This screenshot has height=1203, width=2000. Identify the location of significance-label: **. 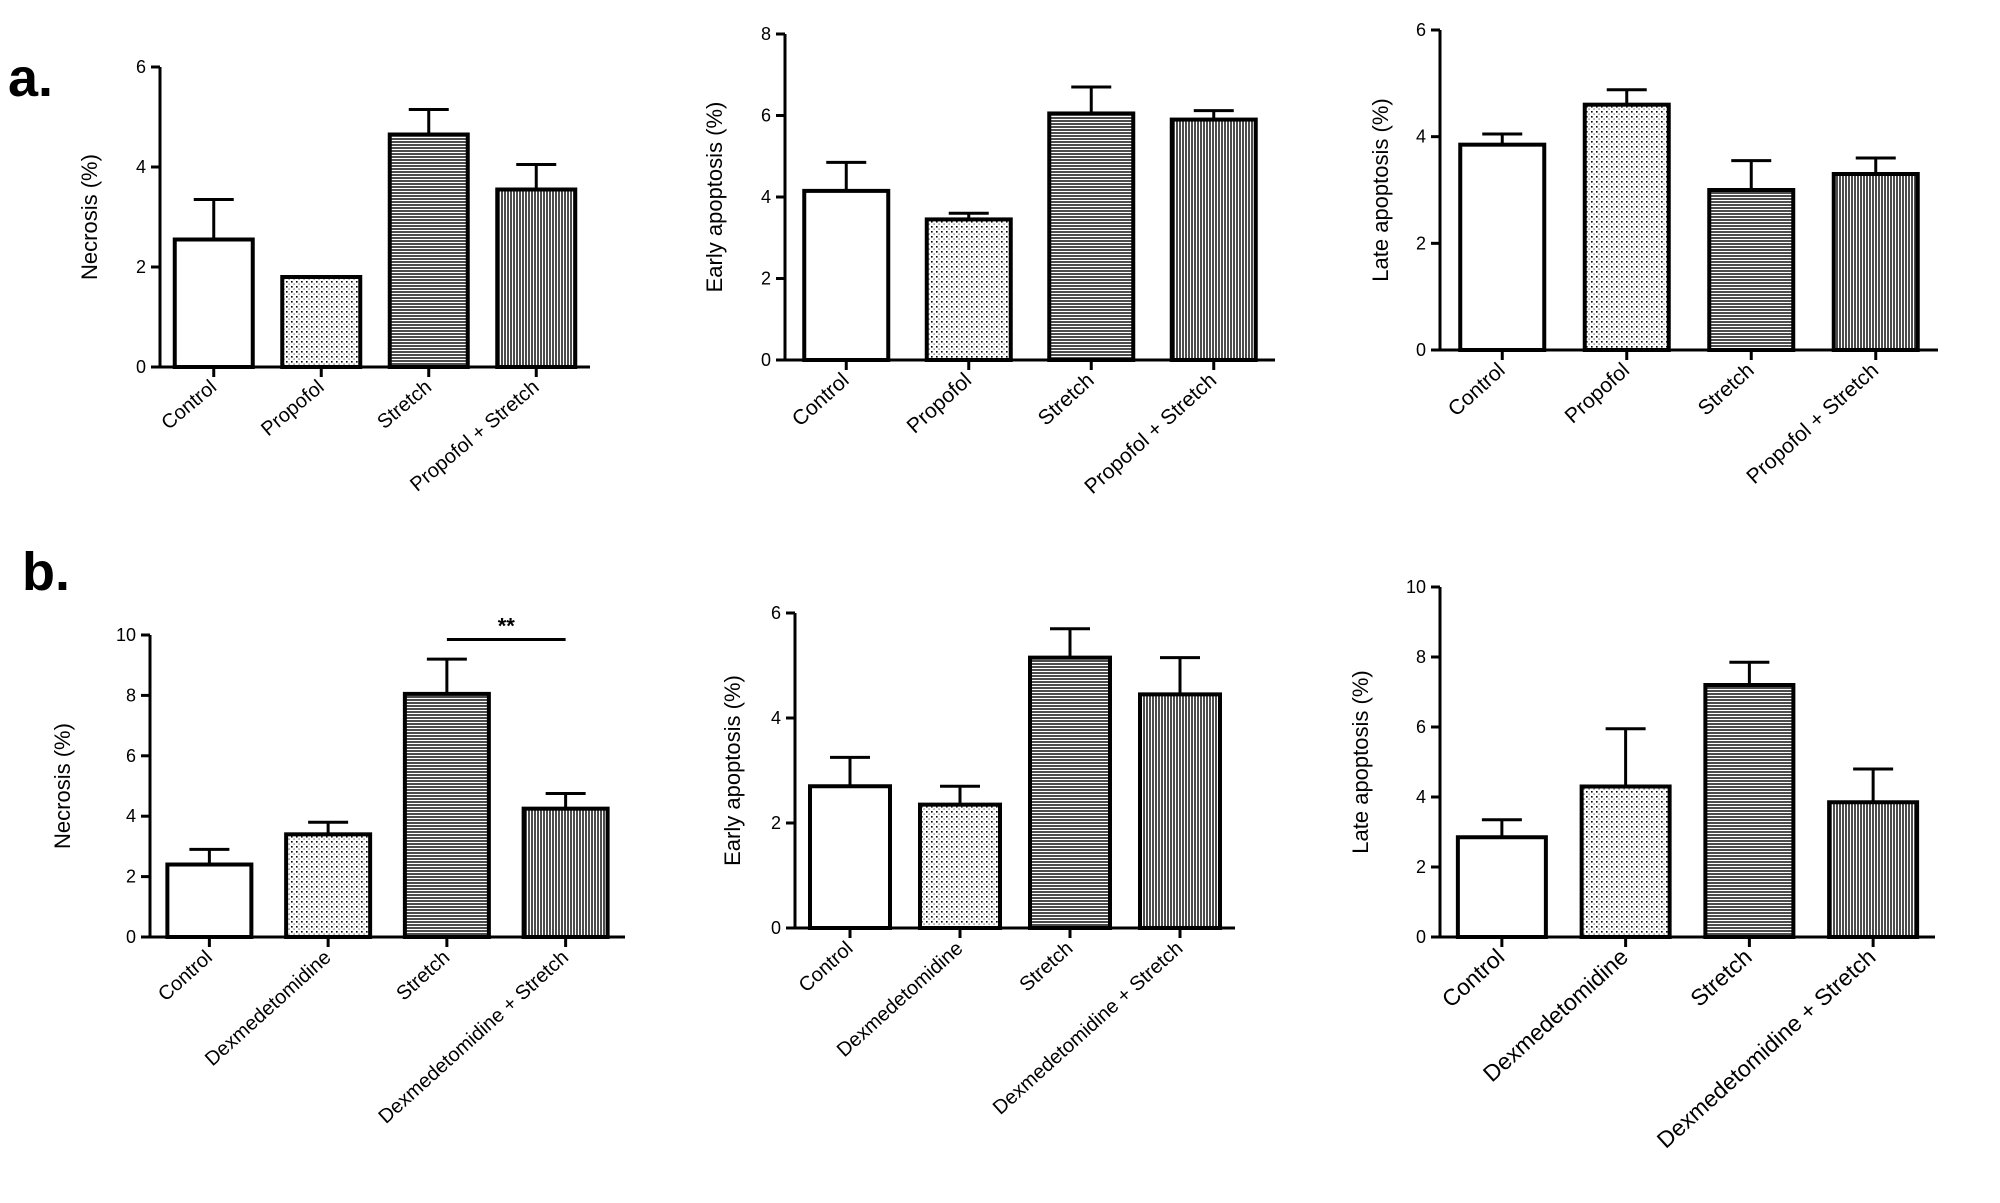
(507, 626).